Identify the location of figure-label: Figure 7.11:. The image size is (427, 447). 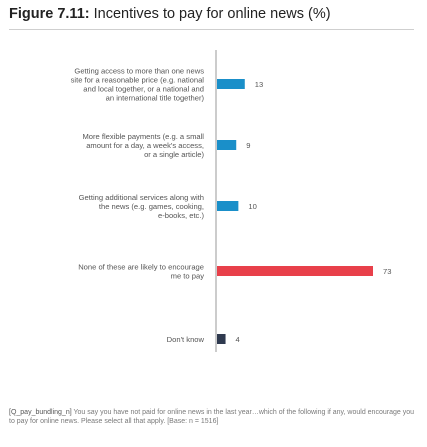
(49, 14).